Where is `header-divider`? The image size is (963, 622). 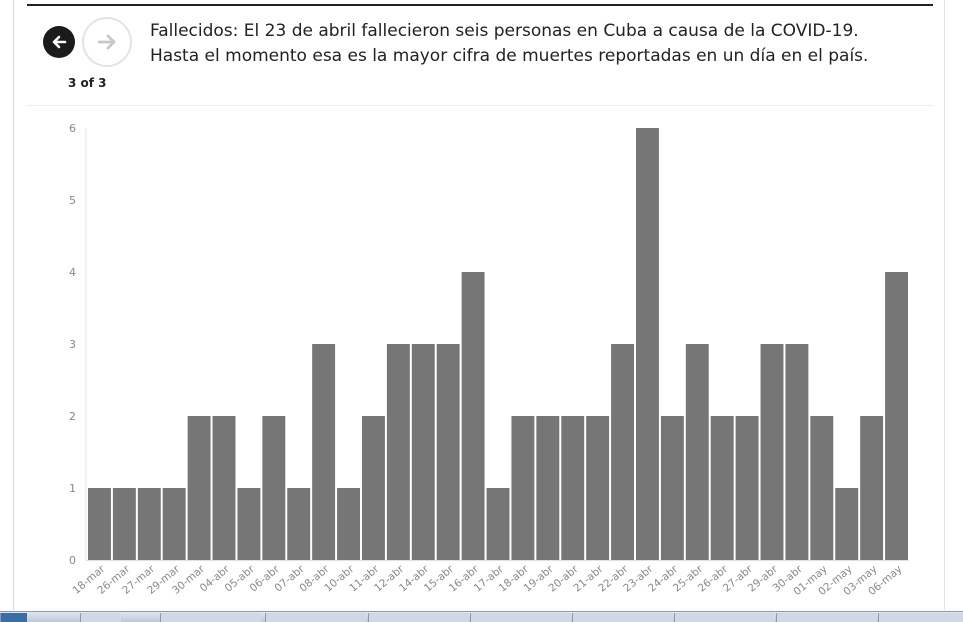 header-divider is located at coordinates (480, 105).